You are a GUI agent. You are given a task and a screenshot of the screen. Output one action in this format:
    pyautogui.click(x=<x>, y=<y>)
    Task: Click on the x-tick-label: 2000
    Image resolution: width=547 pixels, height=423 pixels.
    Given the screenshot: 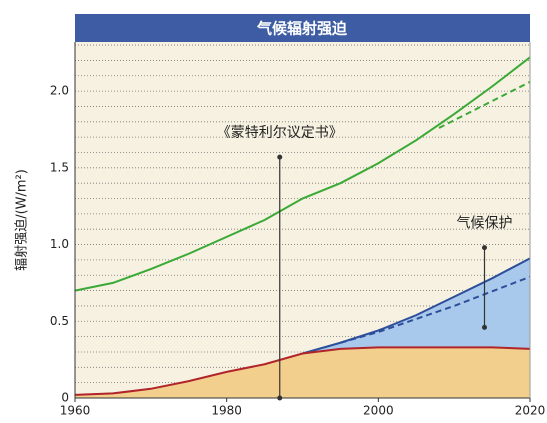 What is the action you would take?
    pyautogui.click(x=378, y=411)
    